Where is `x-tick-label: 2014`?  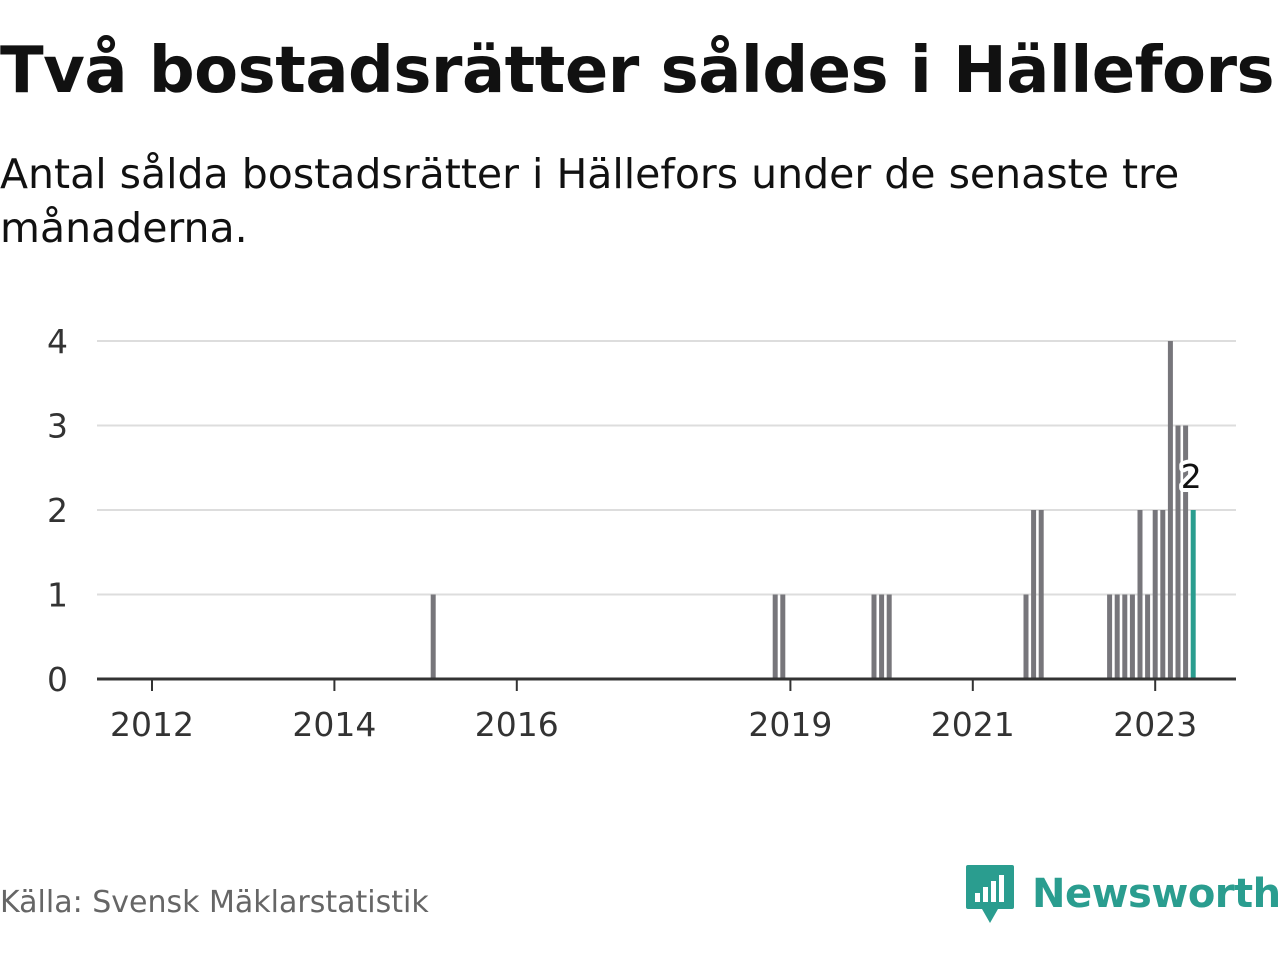 x-tick-label: 2014 is located at coordinates (334, 724).